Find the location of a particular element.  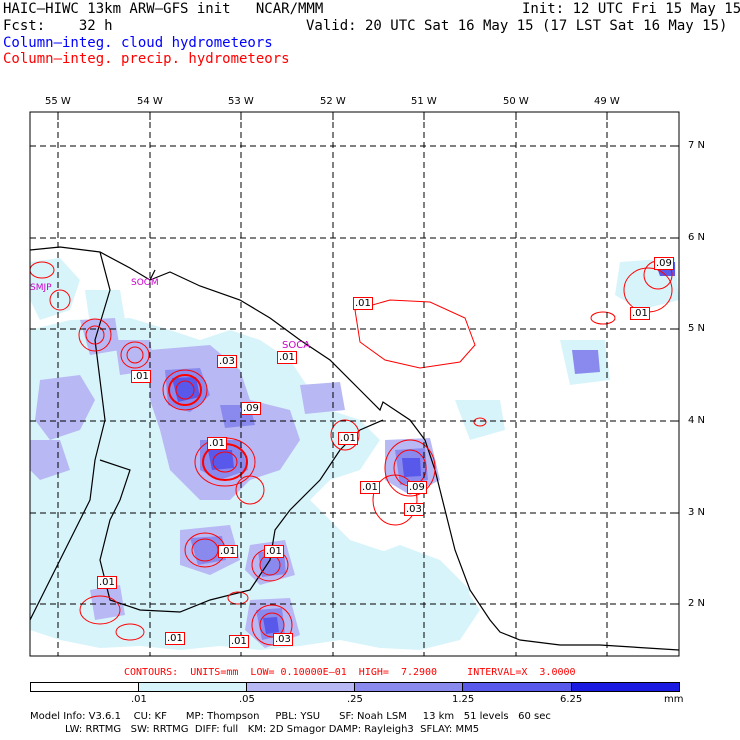

station-label: SMJP is located at coordinates (41, 288).